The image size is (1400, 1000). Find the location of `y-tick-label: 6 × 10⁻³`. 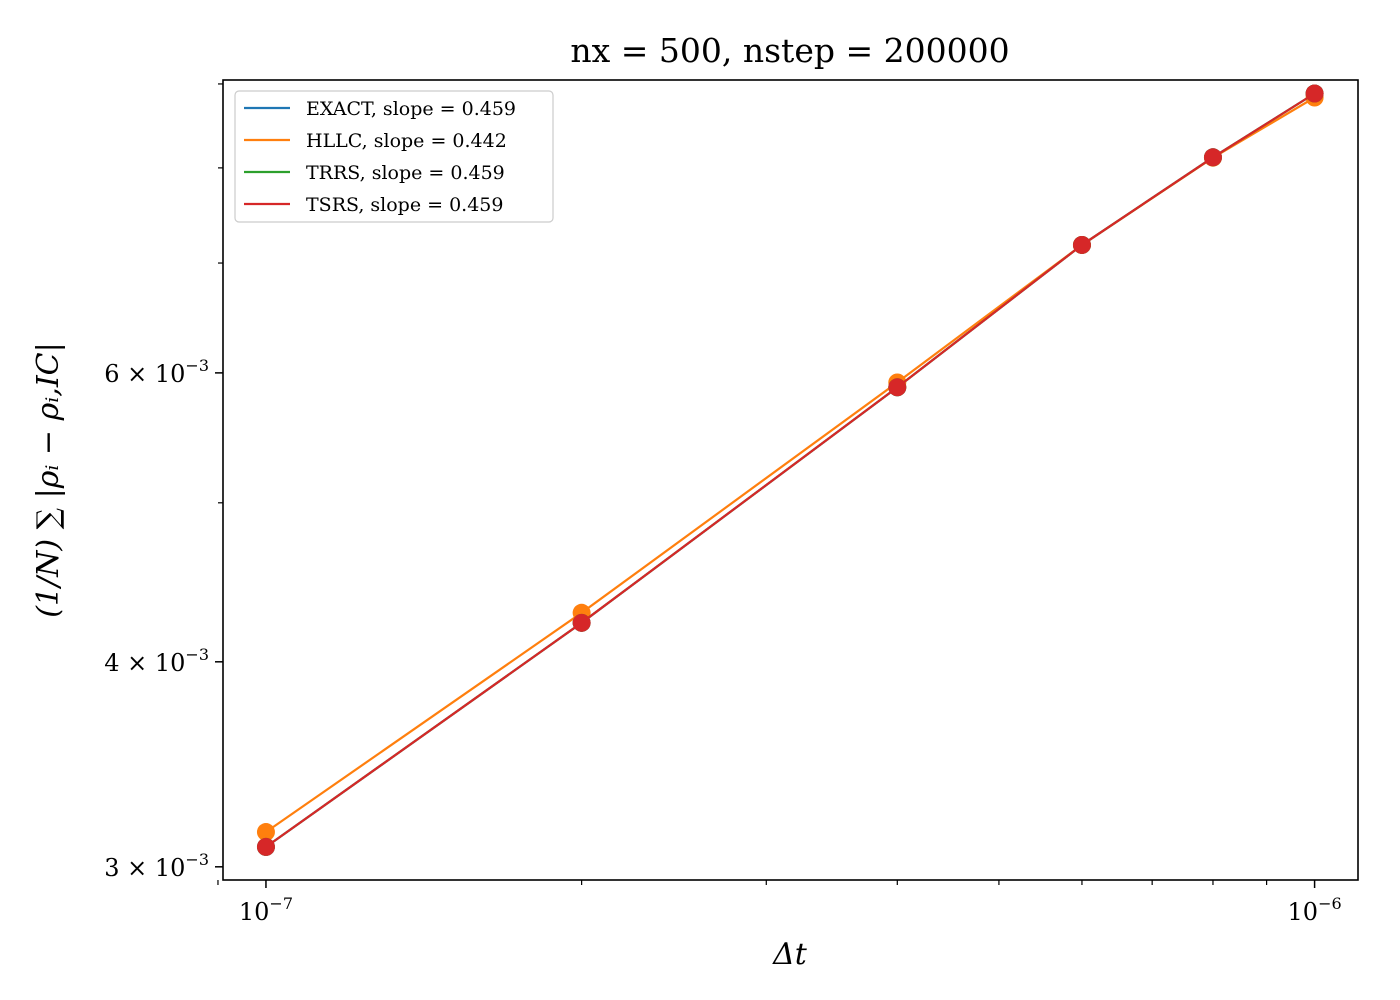

y-tick-label: 6 × 10⁻³ is located at coordinates (156, 372).